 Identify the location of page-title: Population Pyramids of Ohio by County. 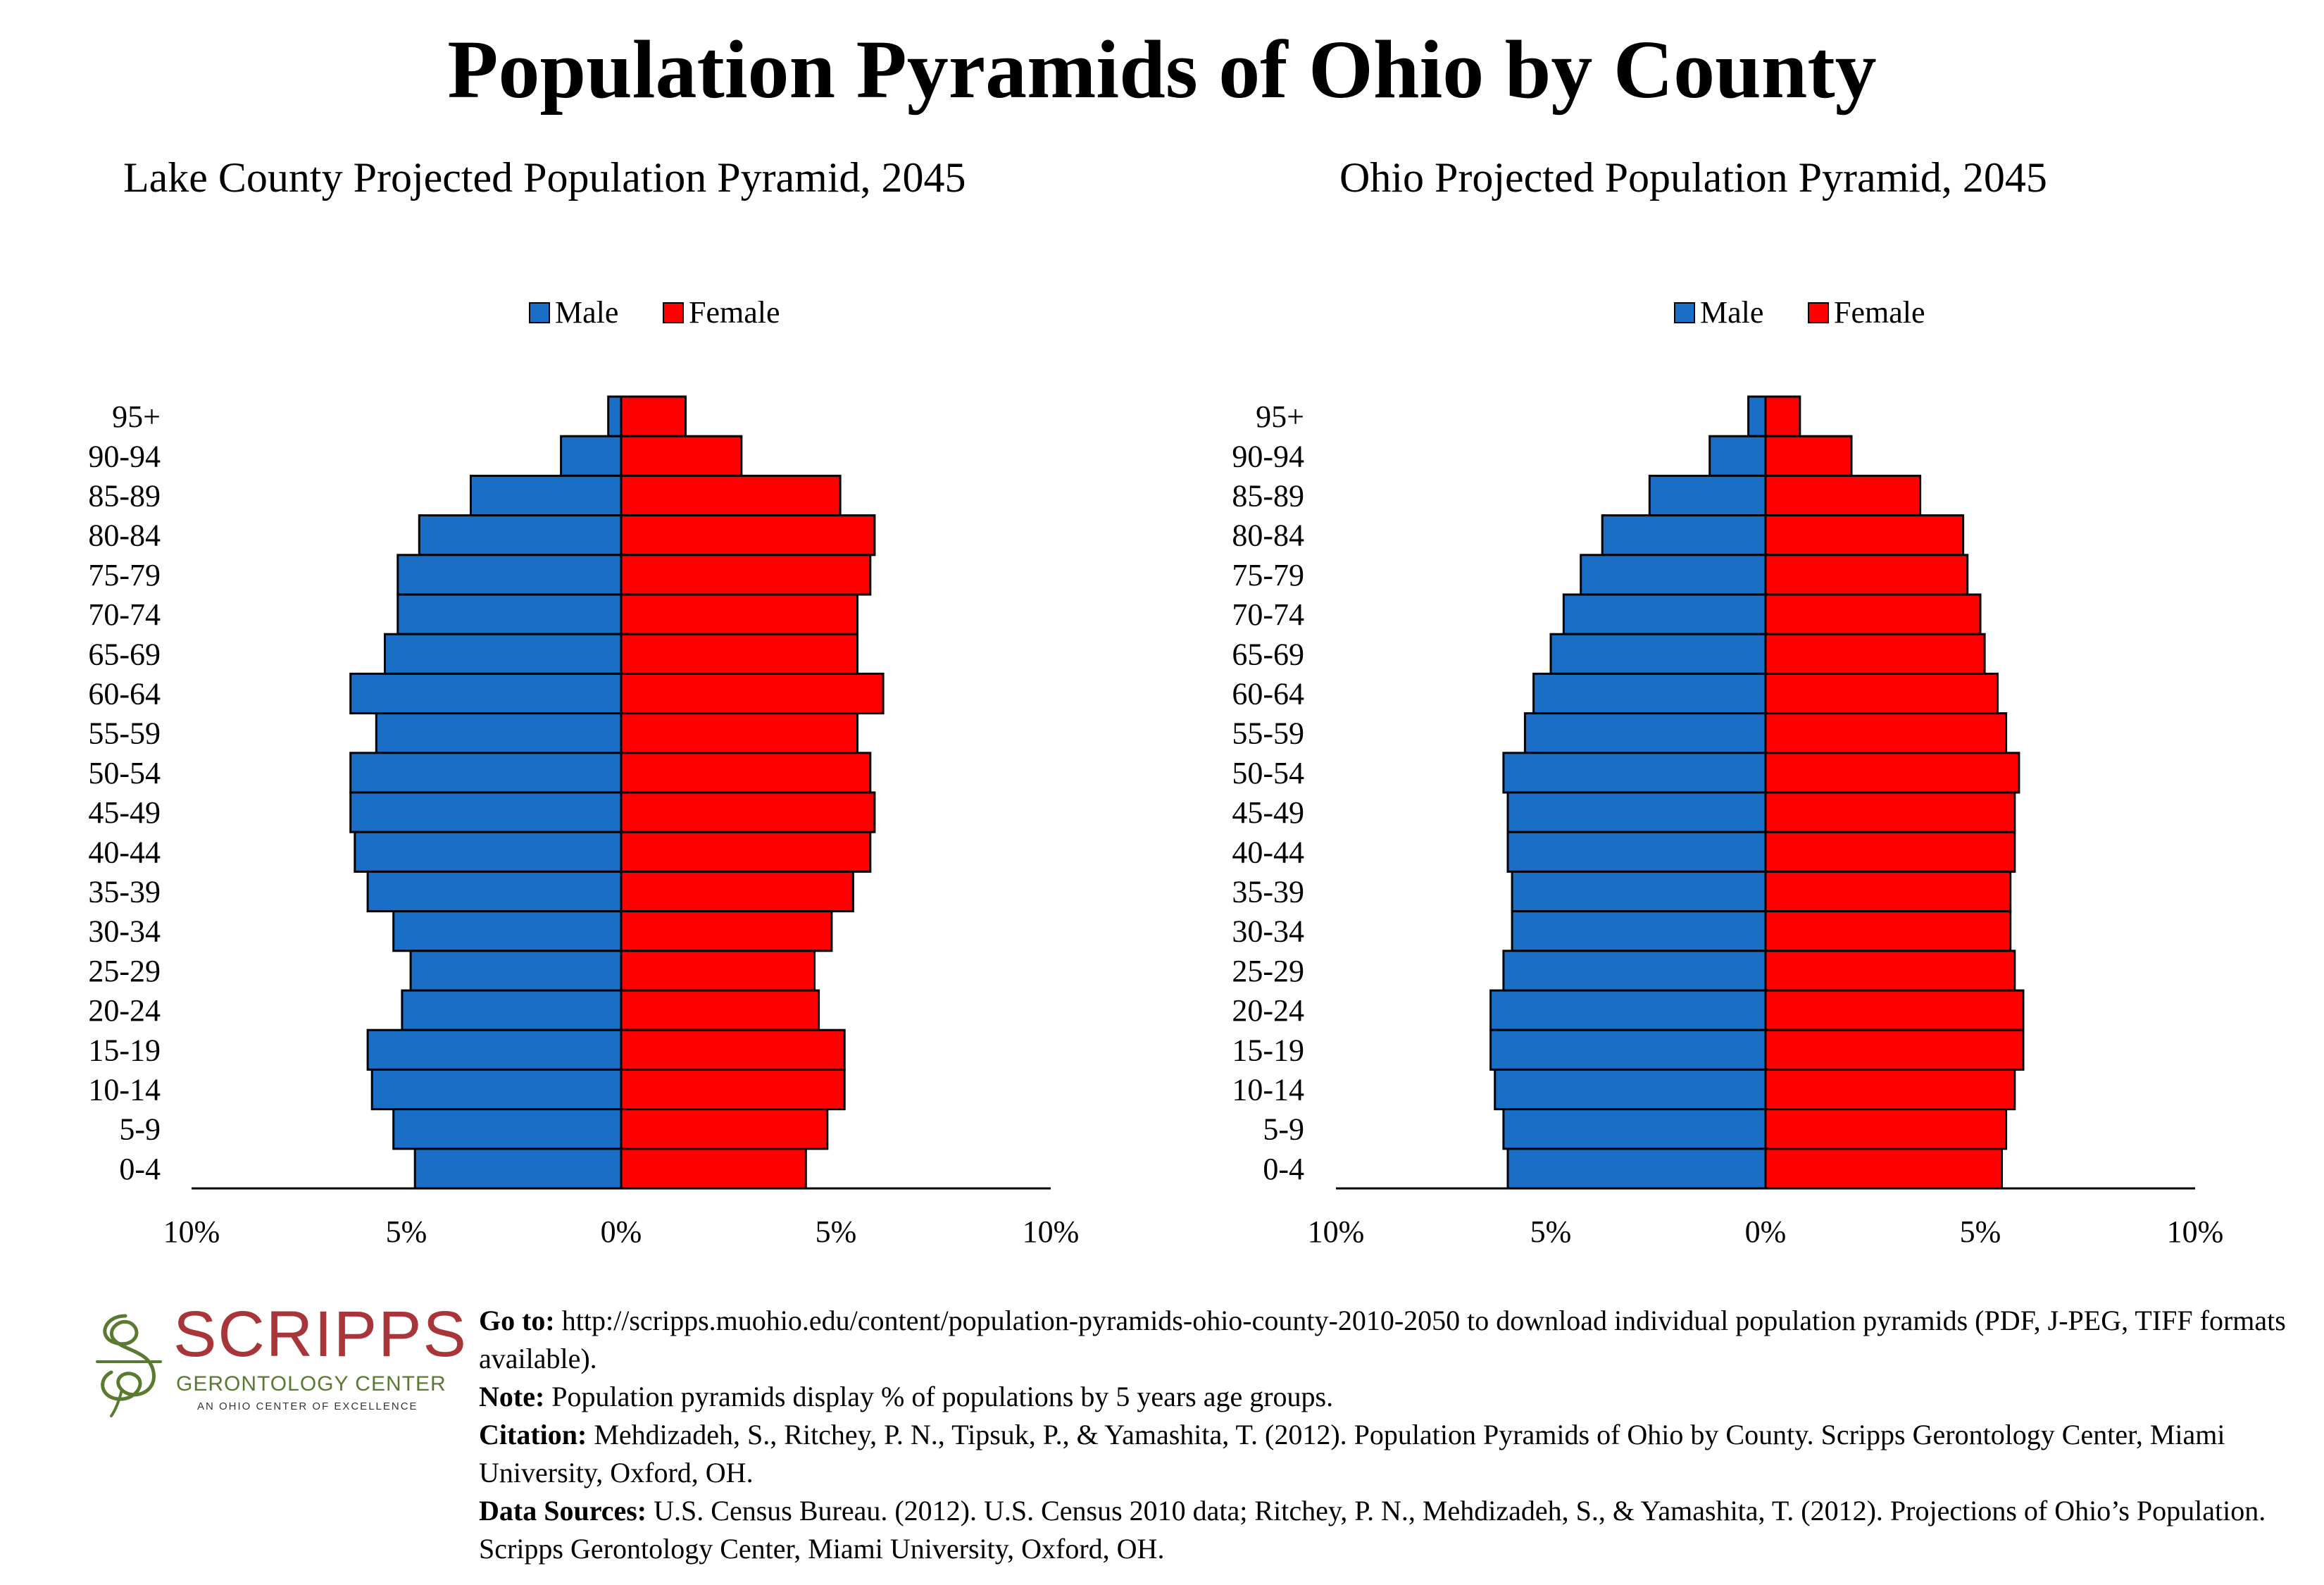
(1162, 69).